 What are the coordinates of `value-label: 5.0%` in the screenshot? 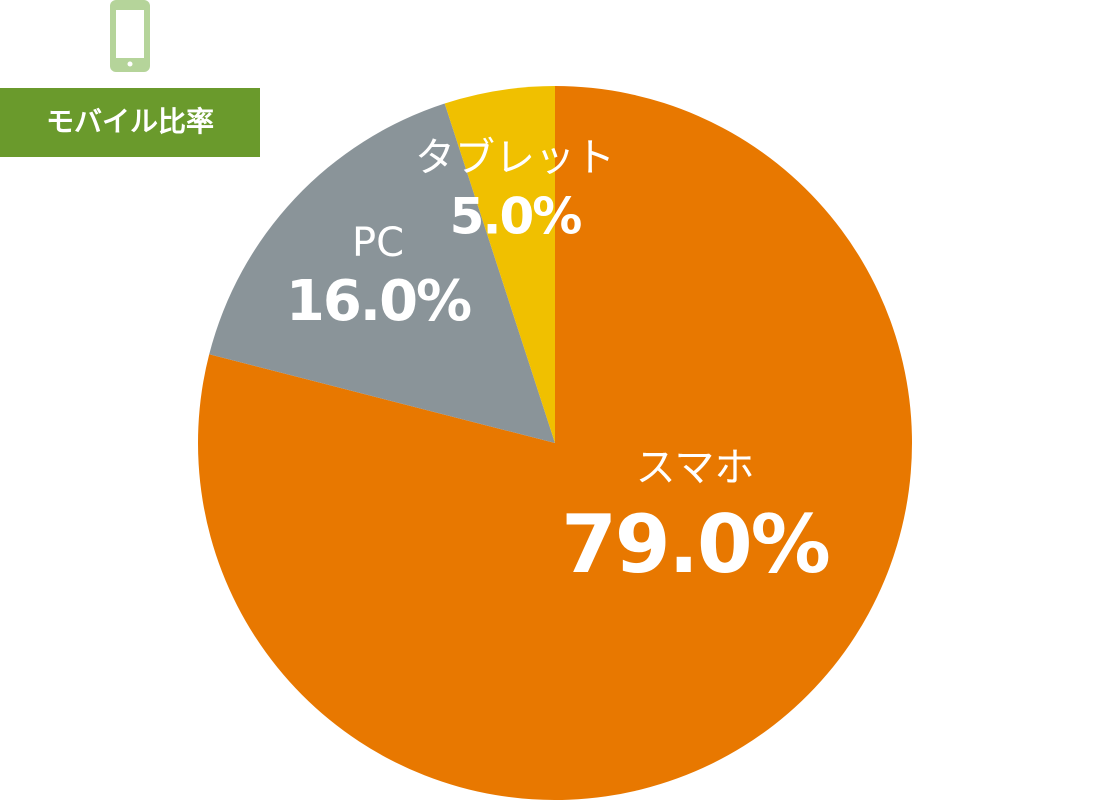 It's located at (516, 217).